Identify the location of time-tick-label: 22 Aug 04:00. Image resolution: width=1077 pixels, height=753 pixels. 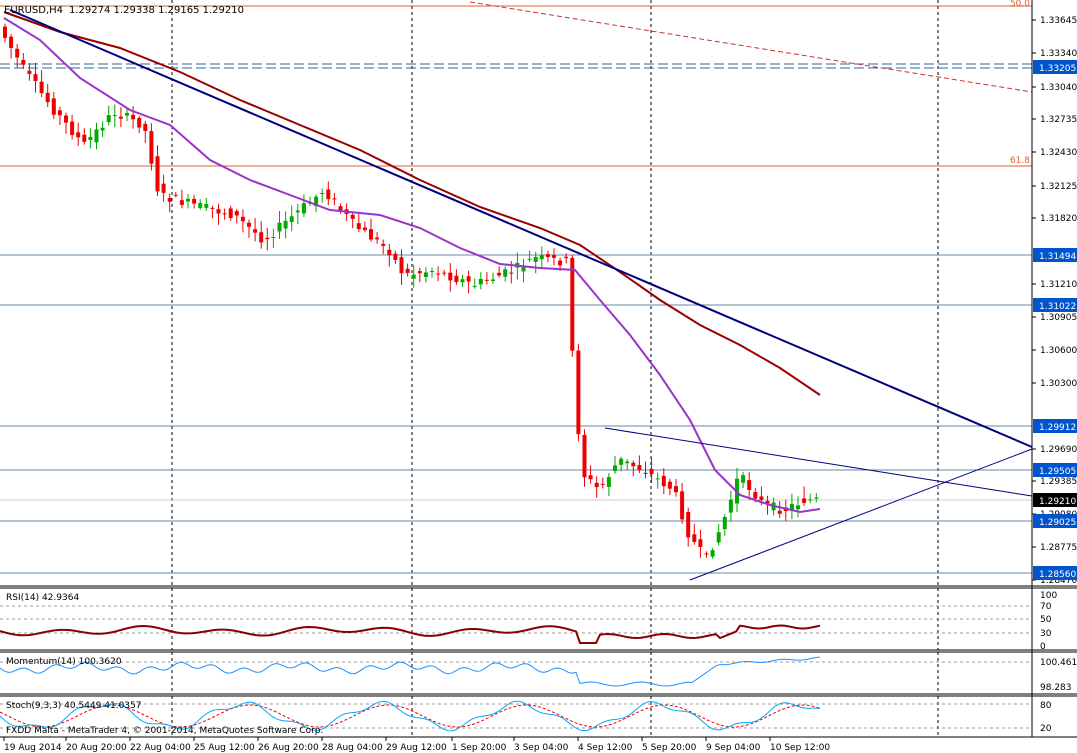
(160, 748).